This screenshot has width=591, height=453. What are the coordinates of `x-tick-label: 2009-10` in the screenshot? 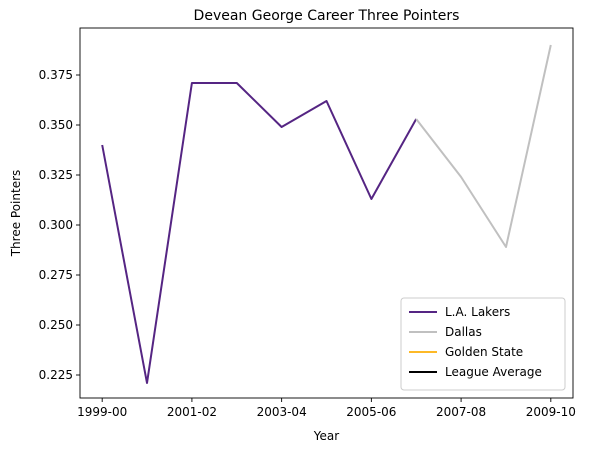 It's located at (551, 412).